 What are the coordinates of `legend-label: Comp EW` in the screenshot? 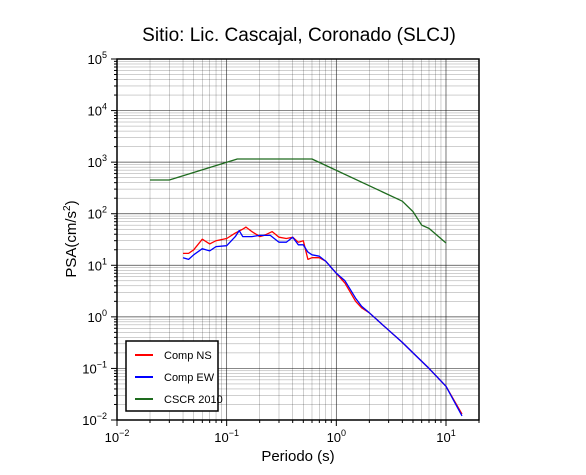 It's located at (189, 378).